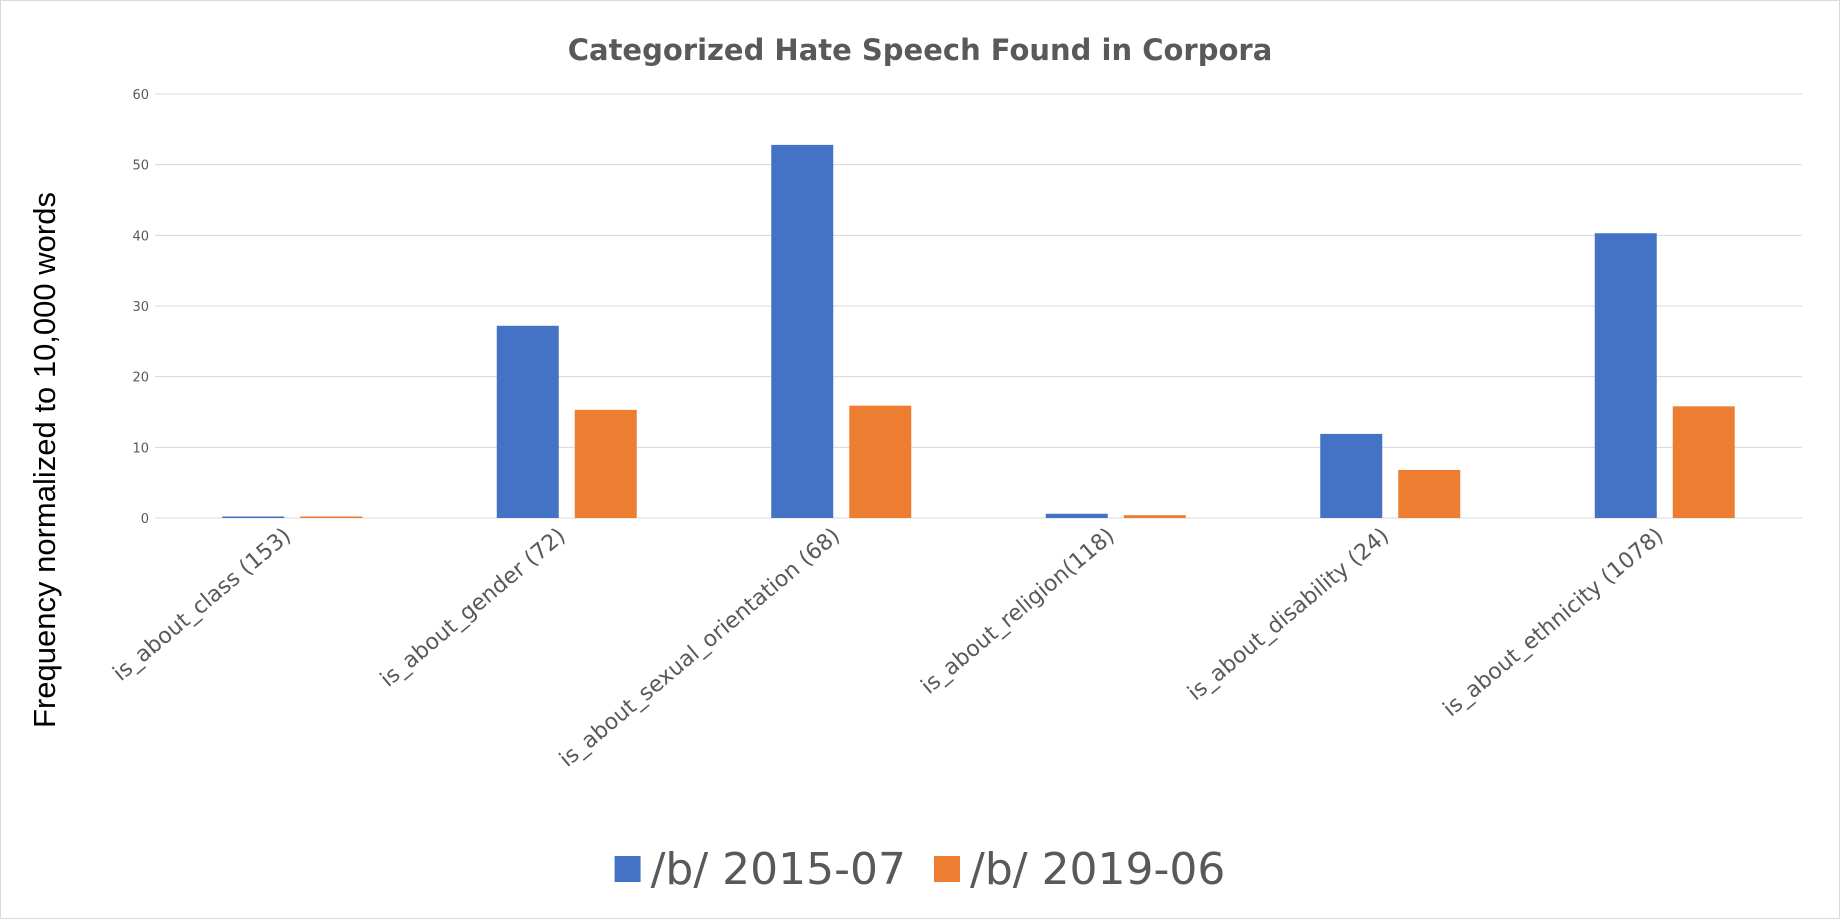 This screenshot has height=919, width=1840. What do you see at coordinates (203, 604) in the screenshot?
I see `x-tick-label: is_about_class (153)` at bounding box center [203, 604].